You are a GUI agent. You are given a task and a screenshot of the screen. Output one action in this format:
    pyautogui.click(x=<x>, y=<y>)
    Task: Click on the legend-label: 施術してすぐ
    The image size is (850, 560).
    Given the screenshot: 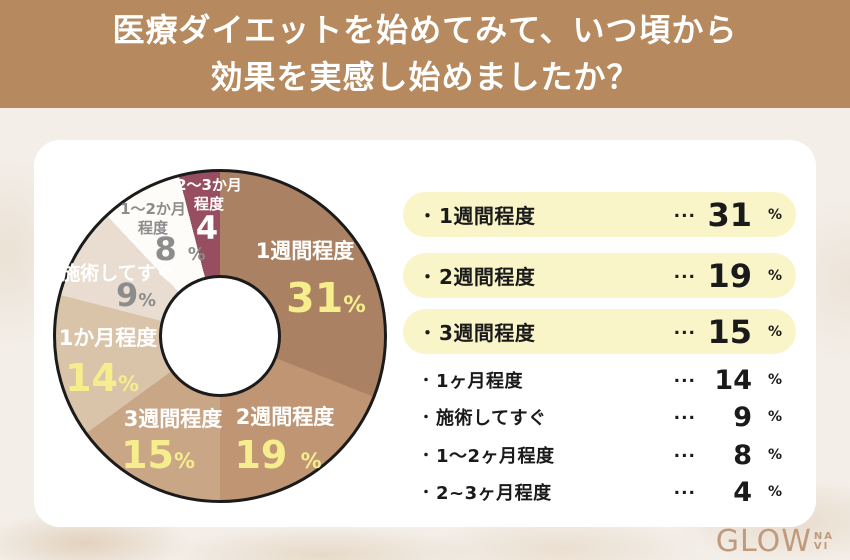 What is the action you would take?
    pyautogui.click(x=491, y=418)
    